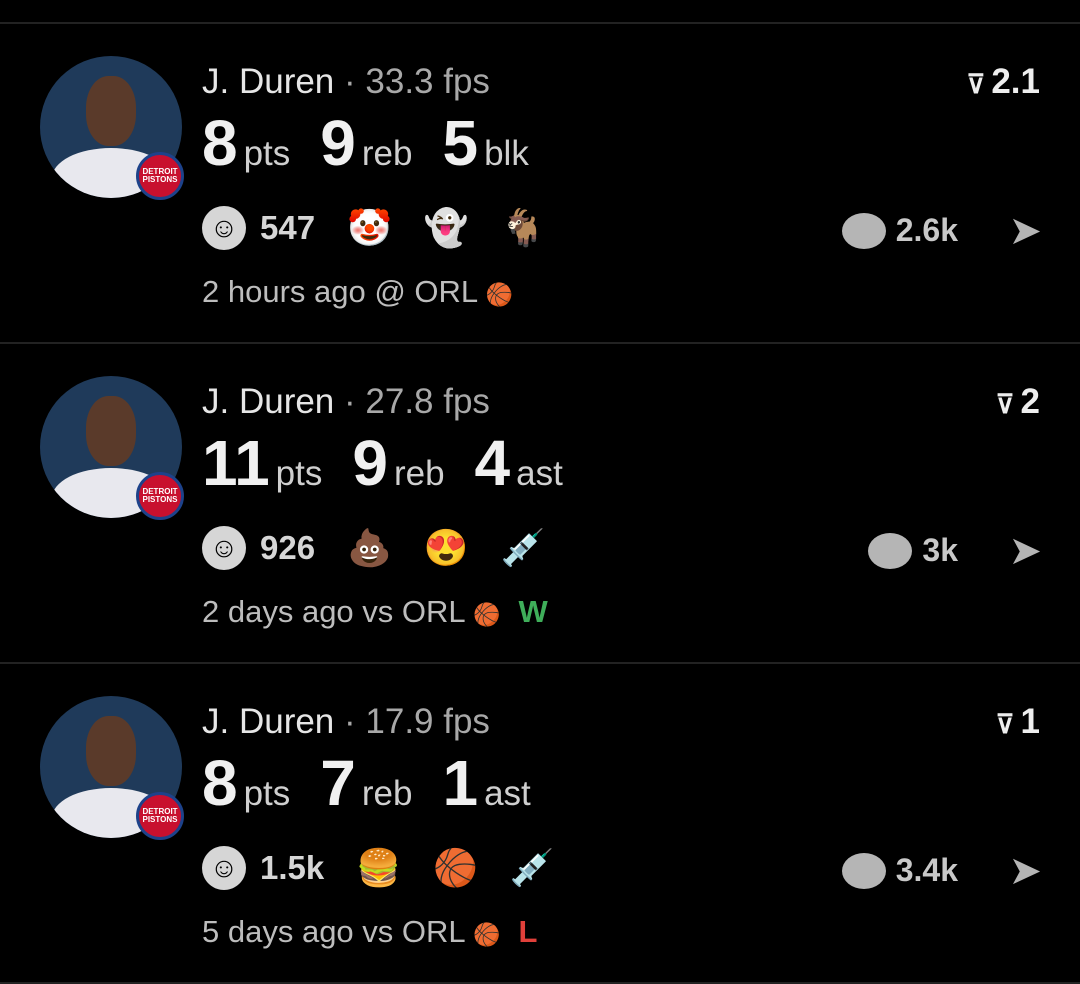  I want to click on comment-count: 3.4k, so click(926, 870).